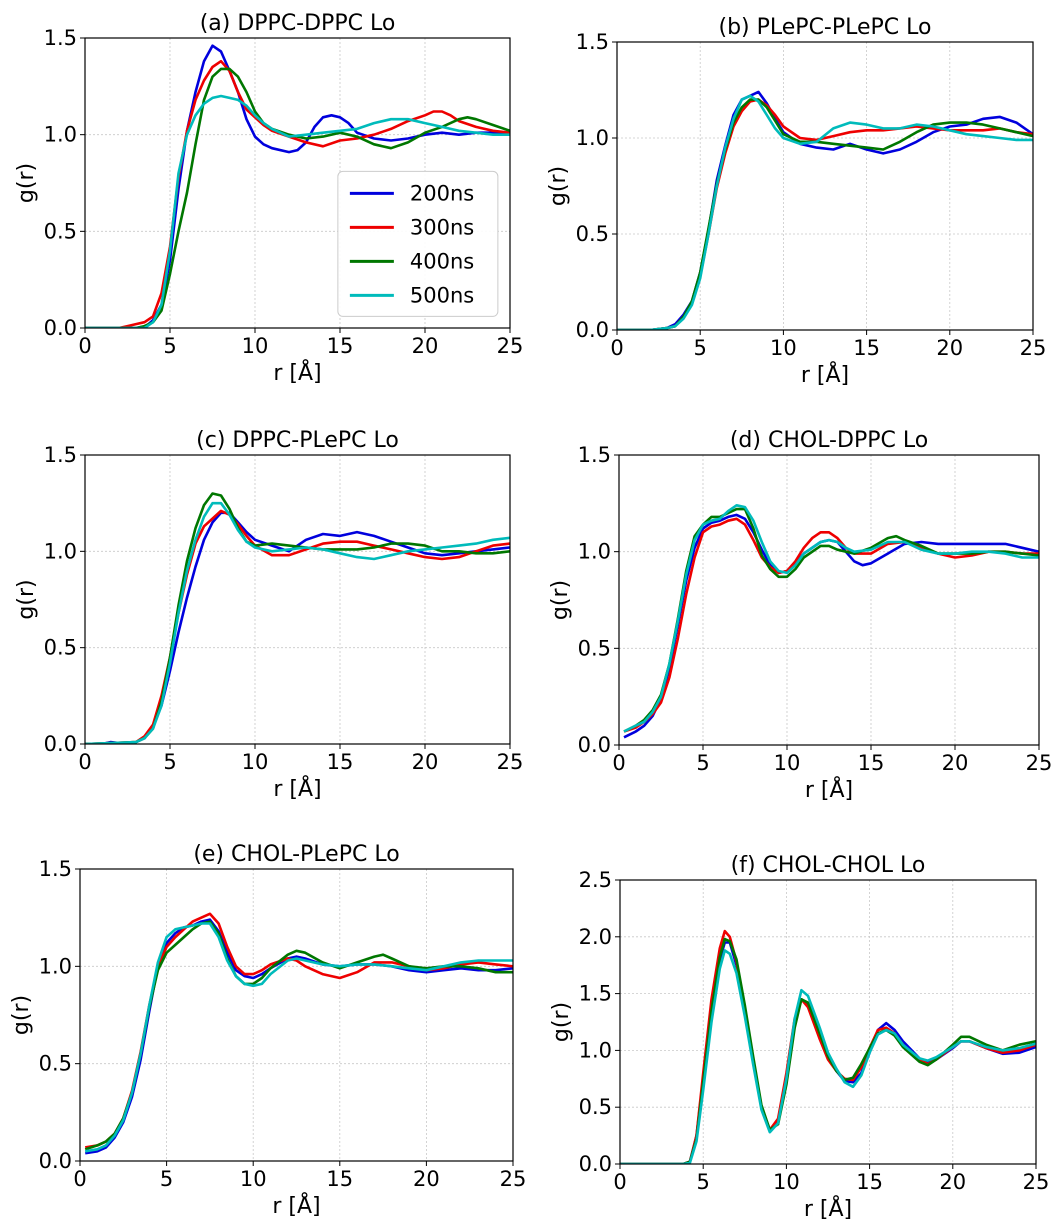  What do you see at coordinates (829, 440) in the screenshot?
I see `panel-title: (d) CHOL-DPPC Lo` at bounding box center [829, 440].